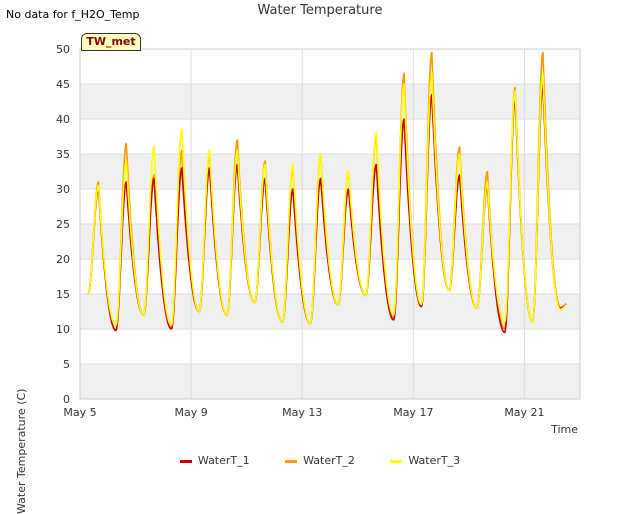  What do you see at coordinates (320, 10) in the screenshot?
I see `chart-title: Water Temperature` at bounding box center [320, 10].